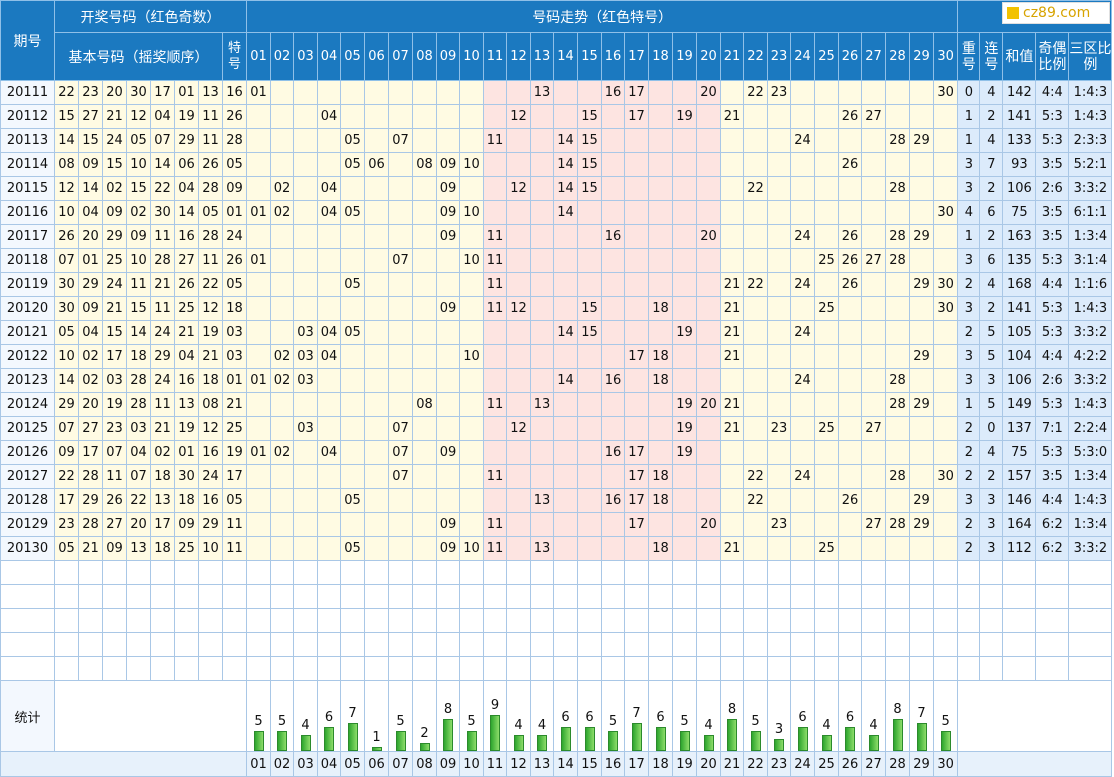 This screenshot has height=777, width=1114. I want to click on footer-number: 21, so click(732, 764).